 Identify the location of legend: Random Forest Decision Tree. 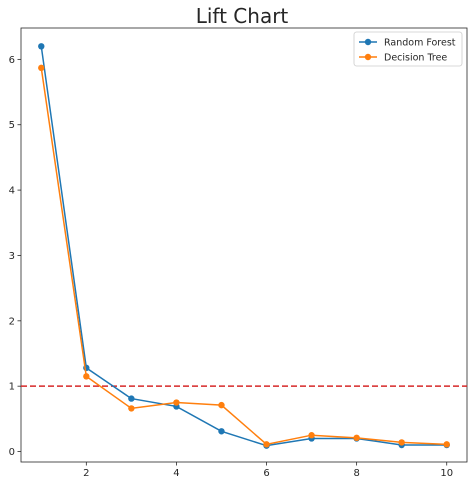
(408, 49).